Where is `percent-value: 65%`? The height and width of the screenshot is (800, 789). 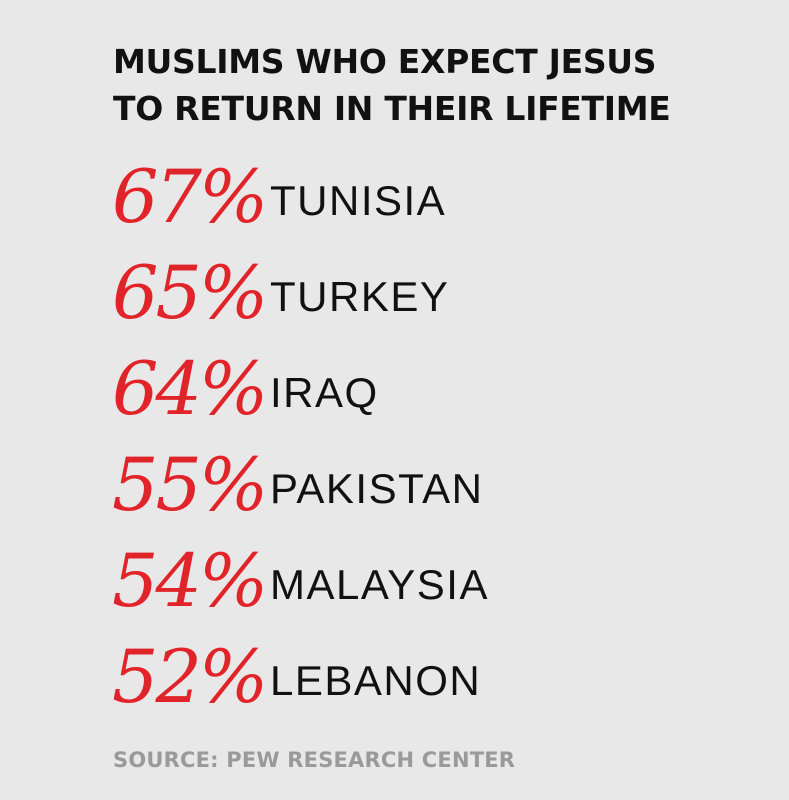 percent-value: 65% is located at coordinates (190, 293).